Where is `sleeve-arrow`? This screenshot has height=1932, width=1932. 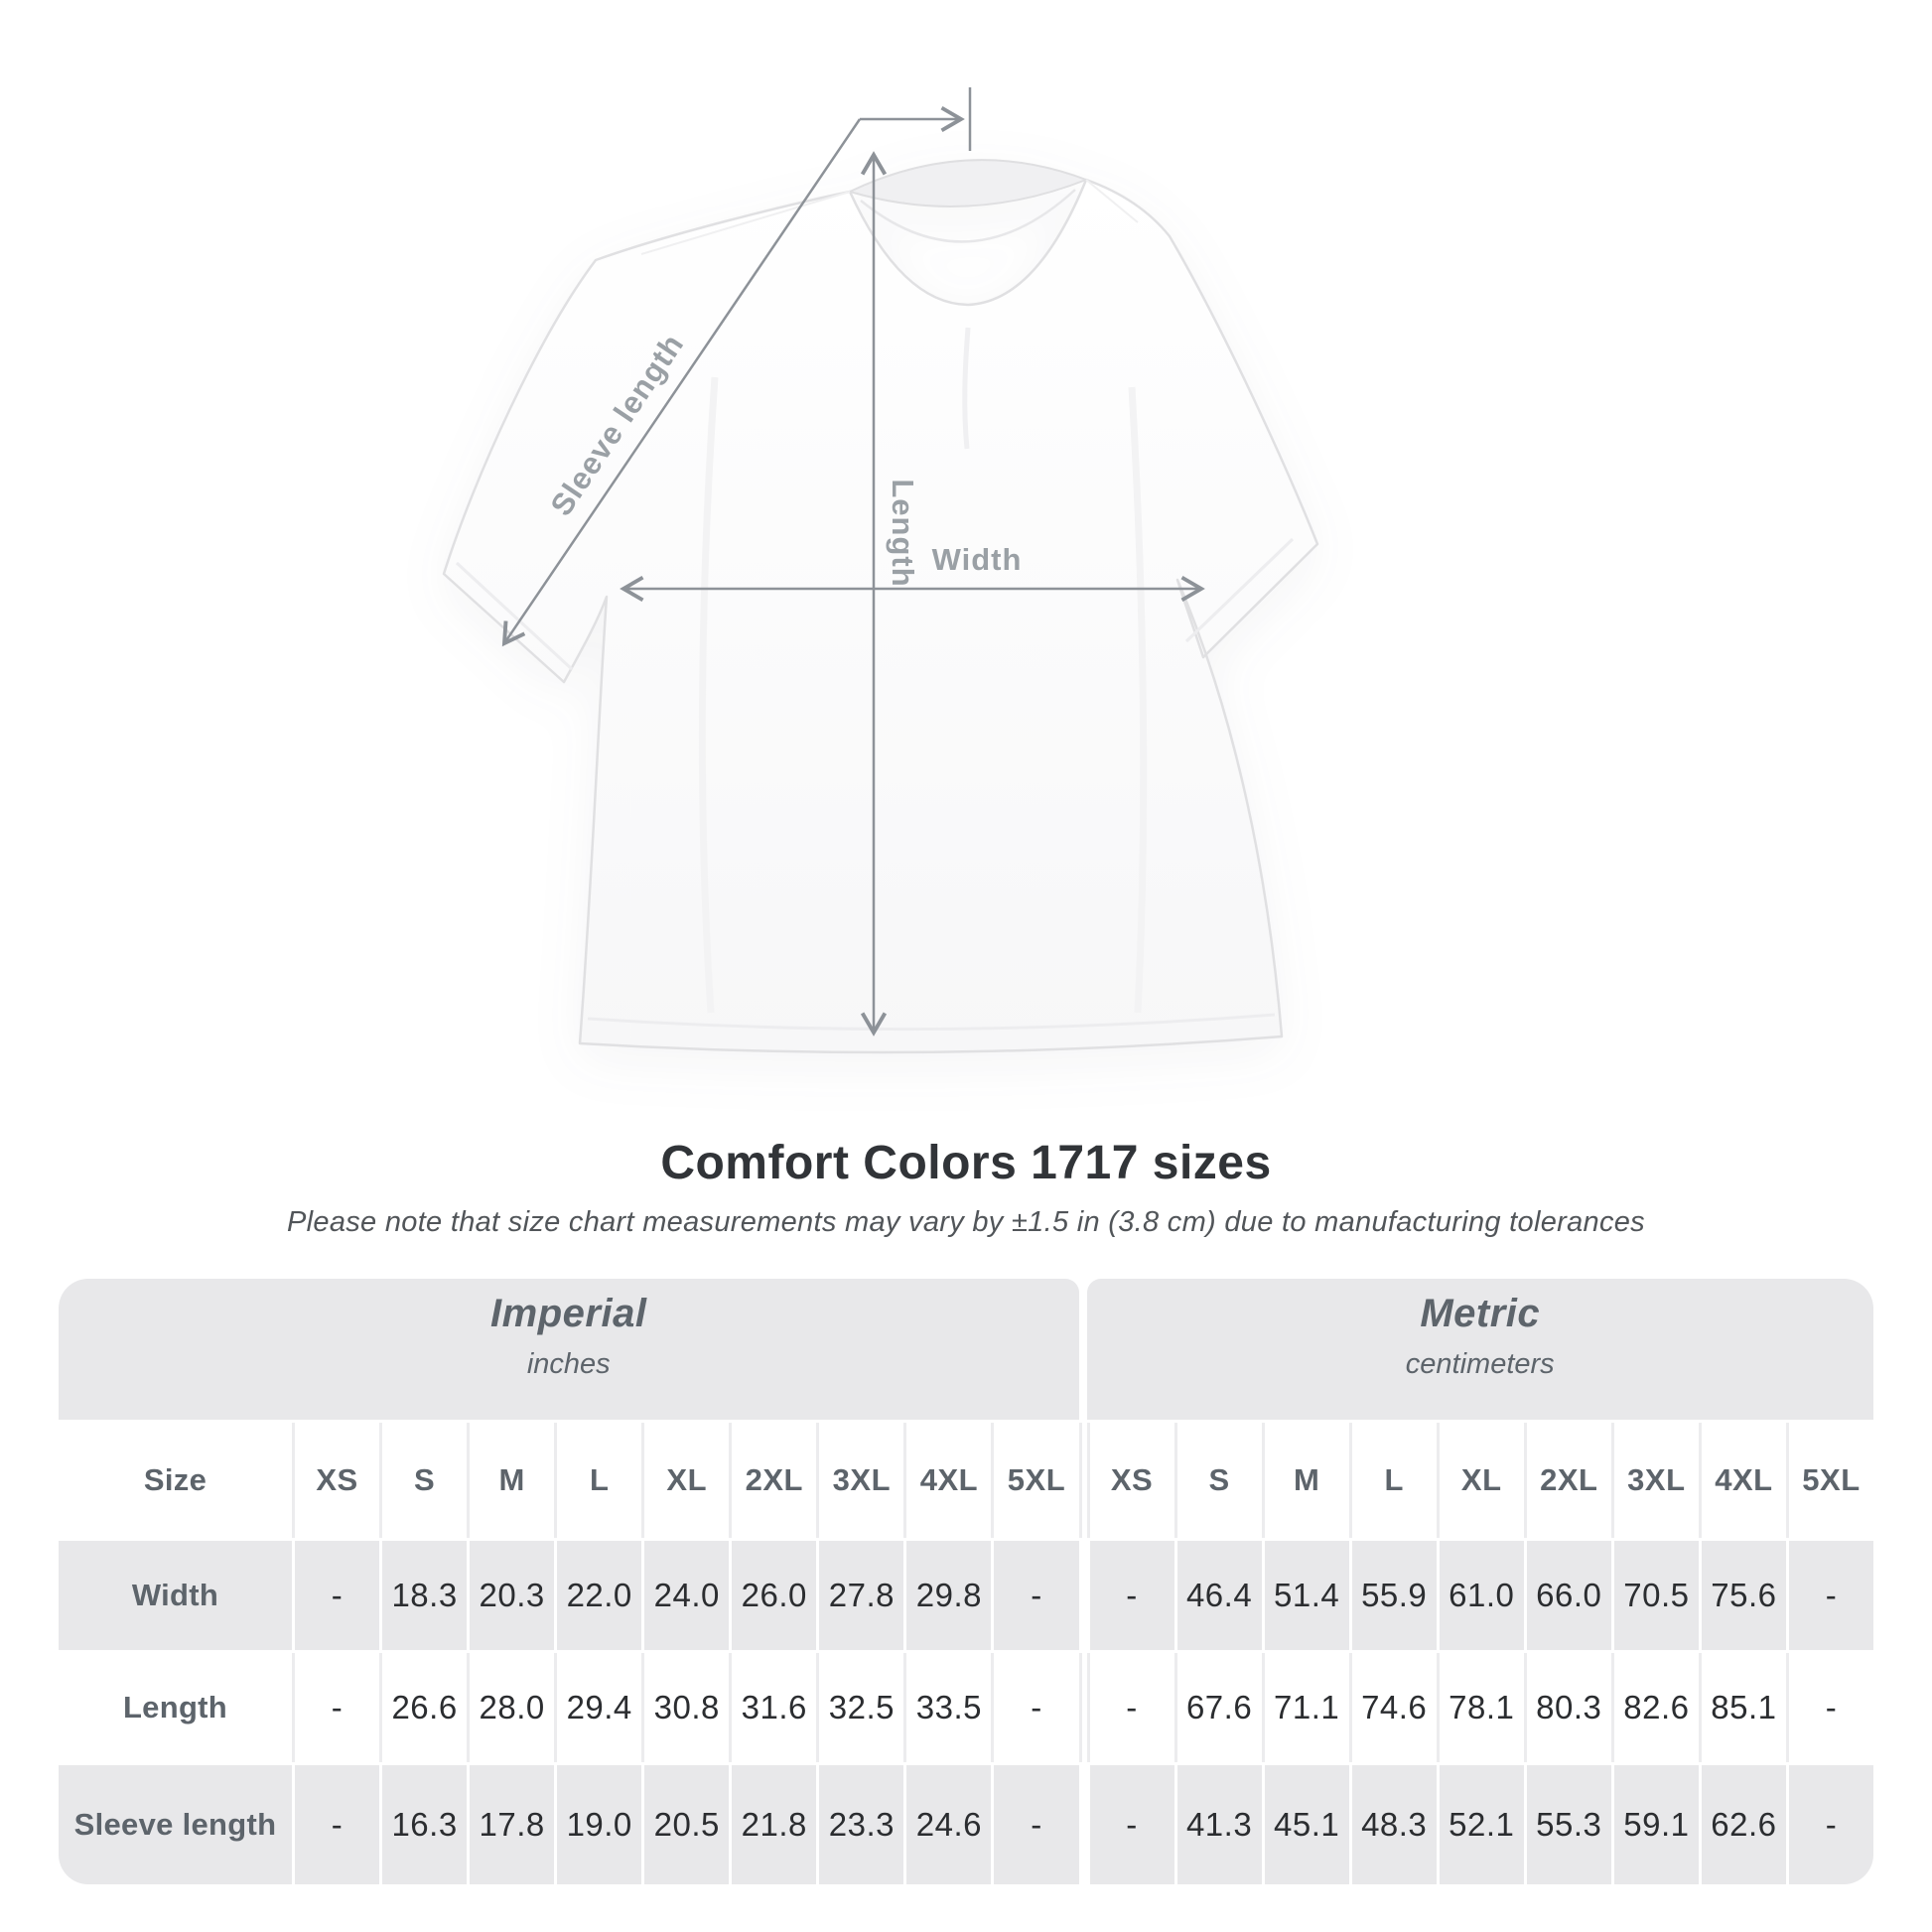 sleeve-arrow is located at coordinates (682, 383).